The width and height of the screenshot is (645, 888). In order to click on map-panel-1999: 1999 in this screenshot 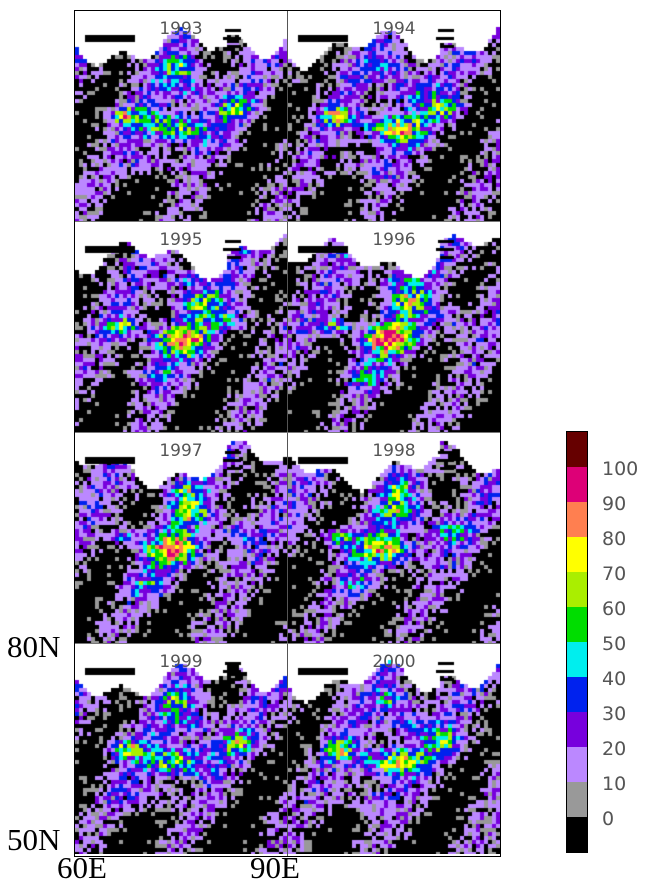, I will do `click(181, 749)`.